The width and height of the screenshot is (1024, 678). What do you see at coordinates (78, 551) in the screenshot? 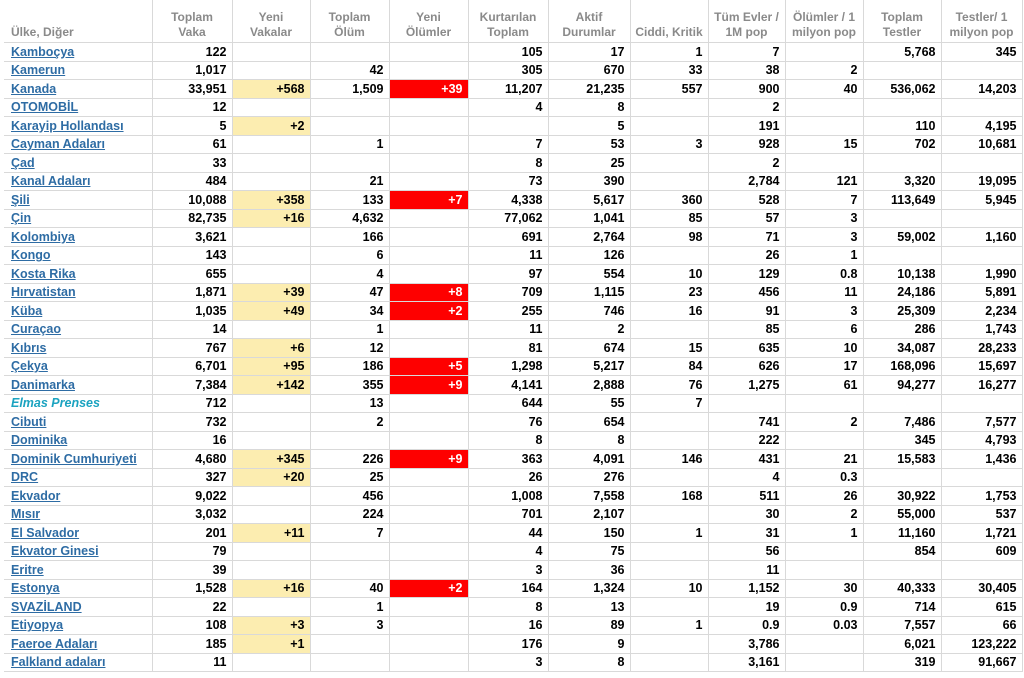
I see `cell-country: Ekvator Ginesi` at bounding box center [78, 551].